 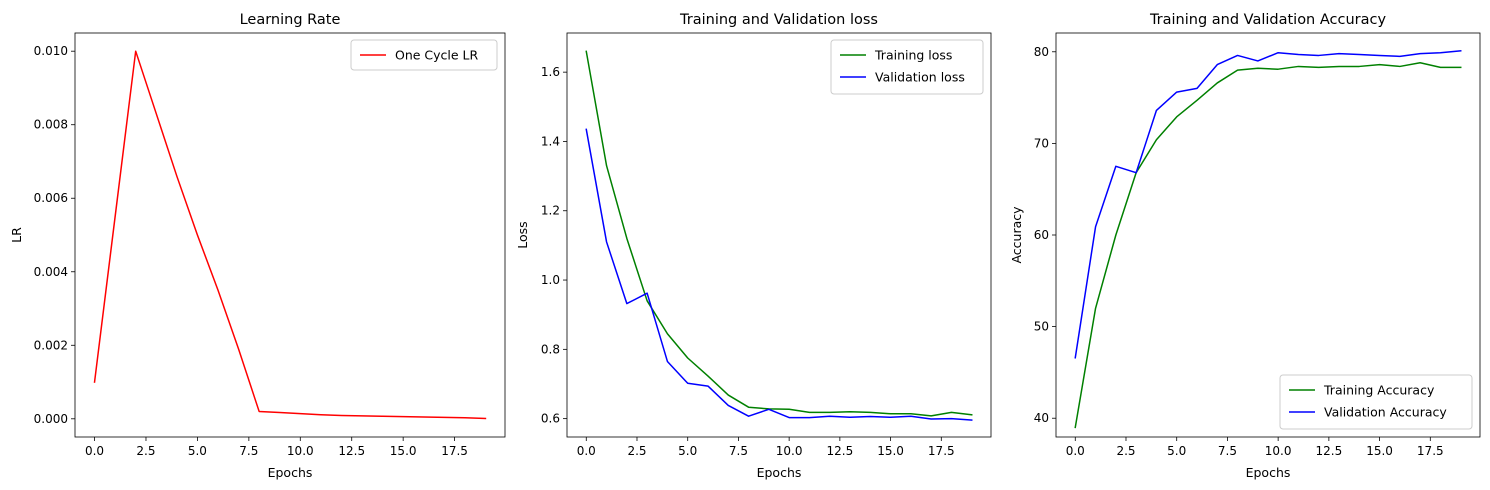 What do you see at coordinates (51, 51) in the screenshot?
I see `y-tick-label: 0.010` at bounding box center [51, 51].